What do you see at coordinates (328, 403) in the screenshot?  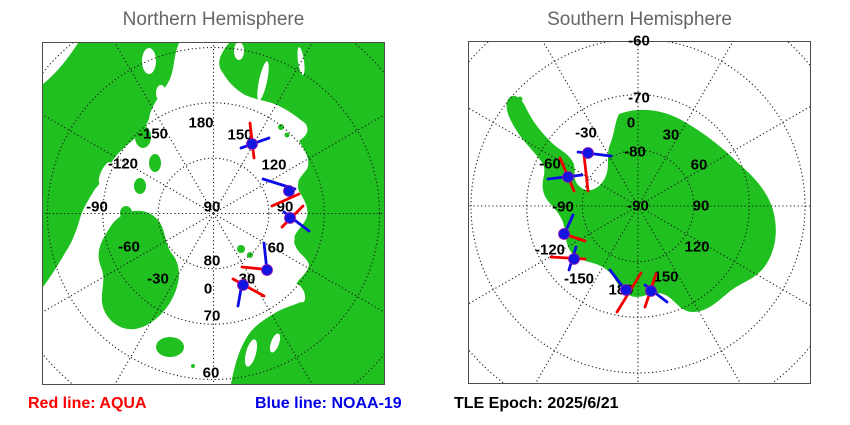 I see `legend-noaa19: Blue line: NOAA-19` at bounding box center [328, 403].